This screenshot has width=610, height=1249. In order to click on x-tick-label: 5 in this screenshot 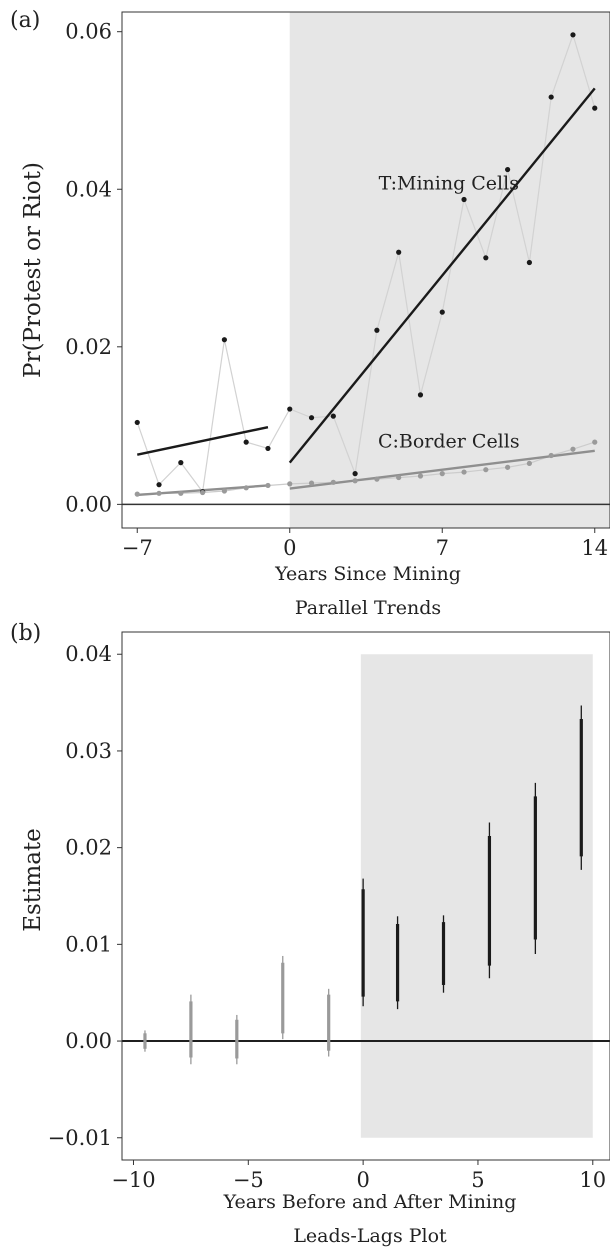, I will do `click(477, 1180)`.